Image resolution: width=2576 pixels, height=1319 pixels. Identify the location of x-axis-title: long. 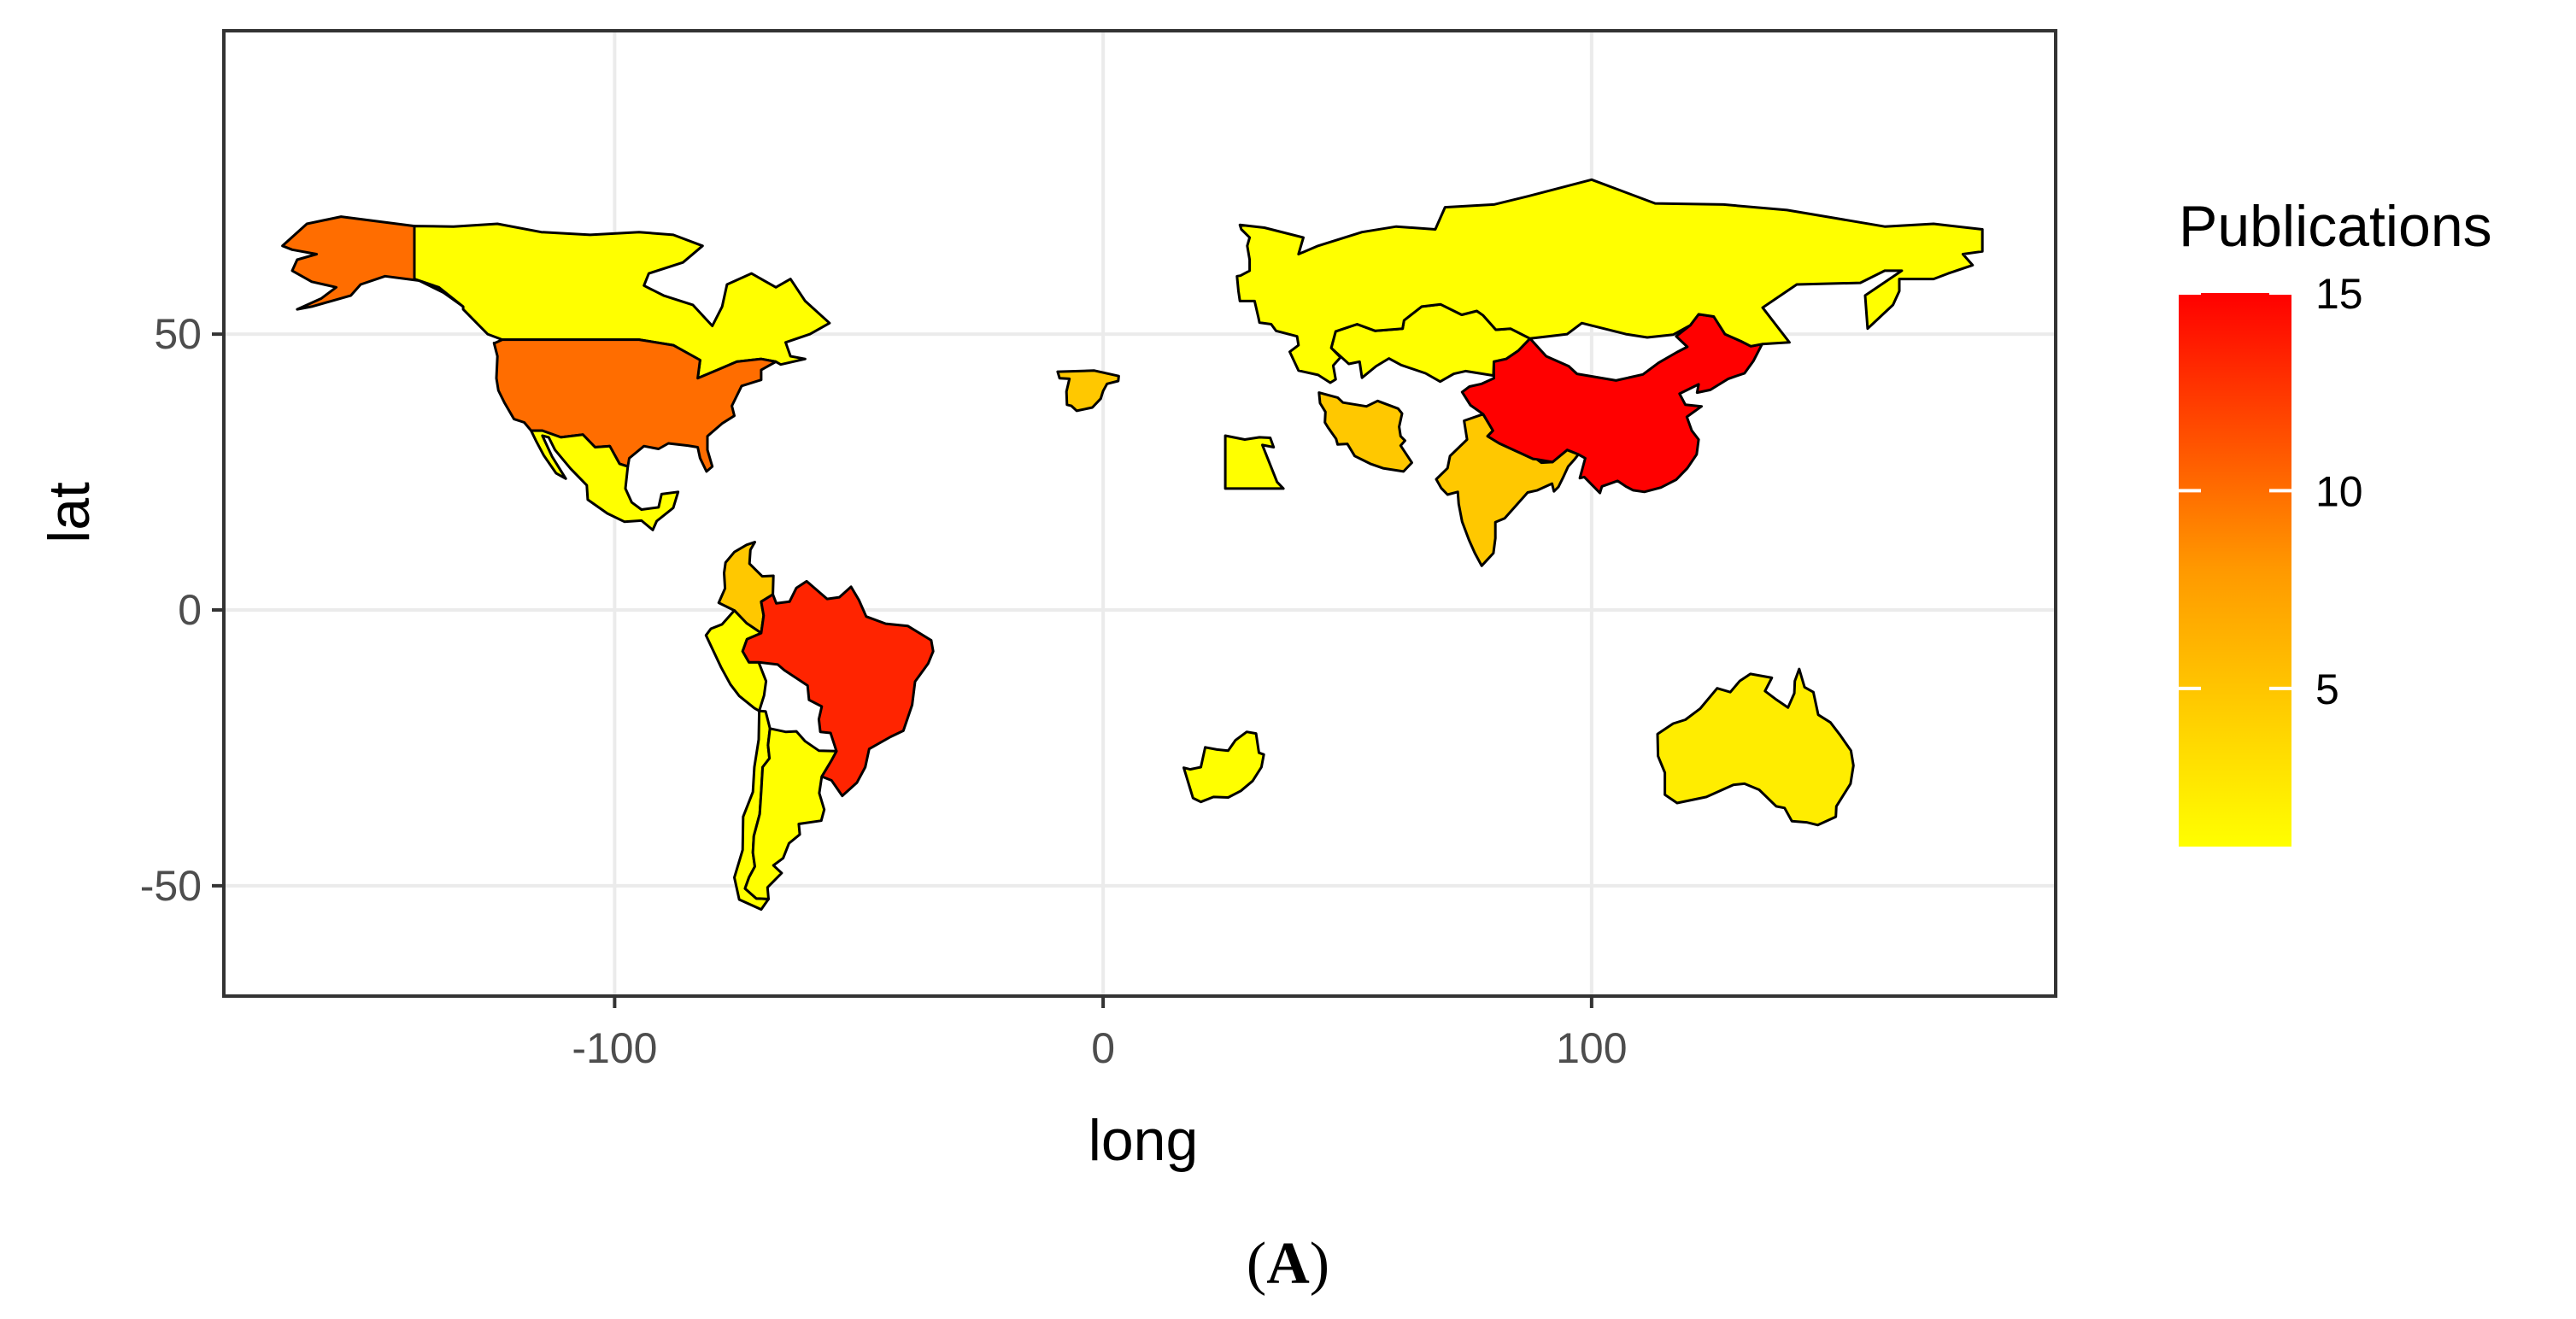
(1143, 1140).